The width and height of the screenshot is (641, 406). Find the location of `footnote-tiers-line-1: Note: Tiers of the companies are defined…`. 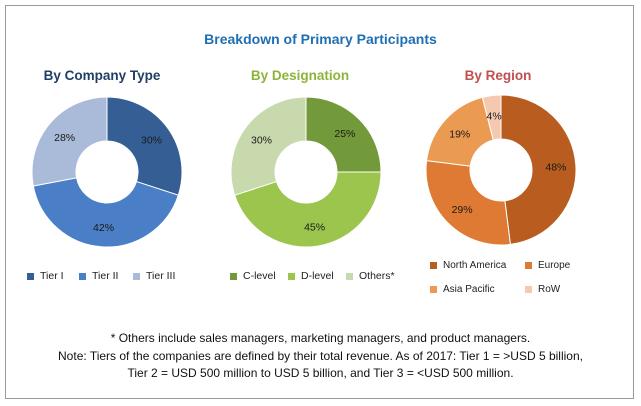

footnote-tiers-line-1: Note: Tiers of the companies are defined… is located at coordinates (320, 356).